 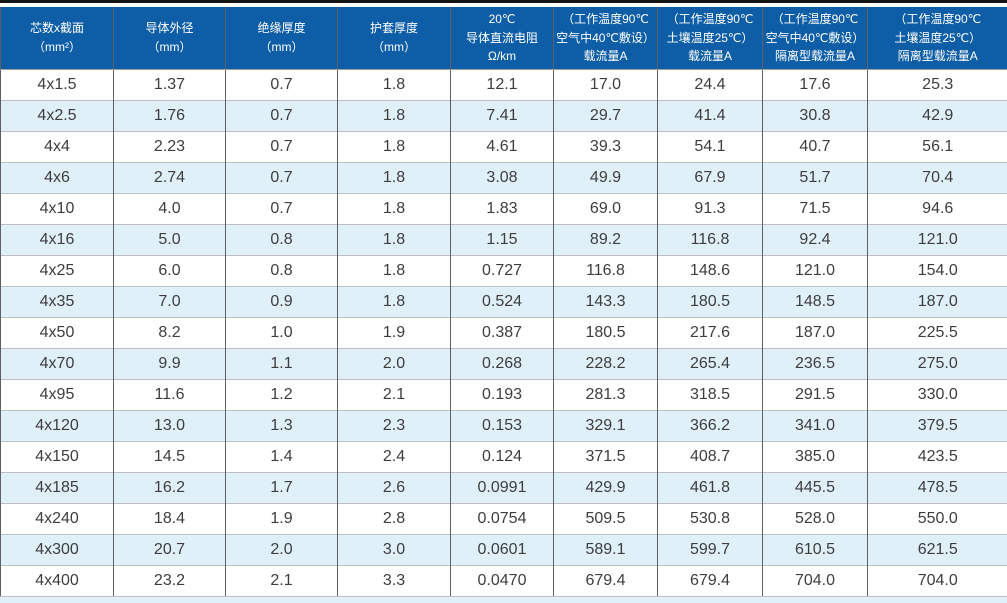 I want to click on cell: 116.8, so click(x=710, y=240).